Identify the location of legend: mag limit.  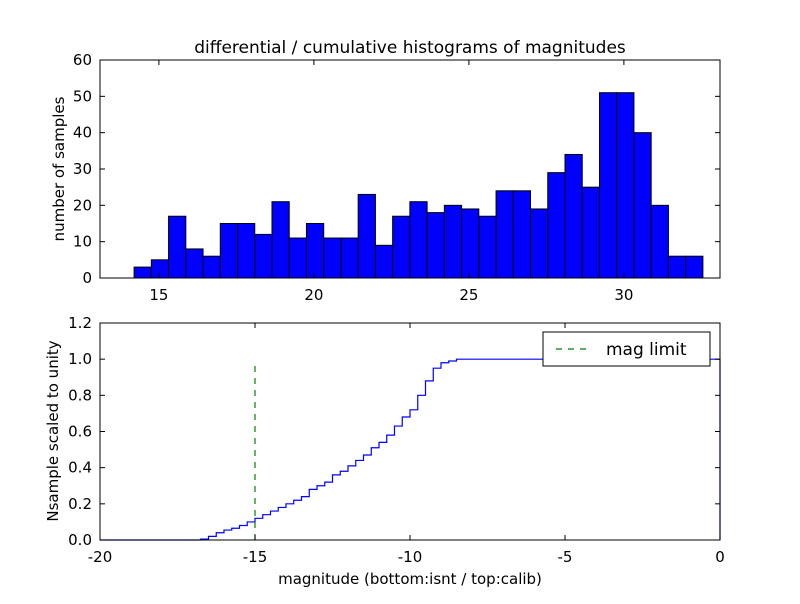
(626, 349).